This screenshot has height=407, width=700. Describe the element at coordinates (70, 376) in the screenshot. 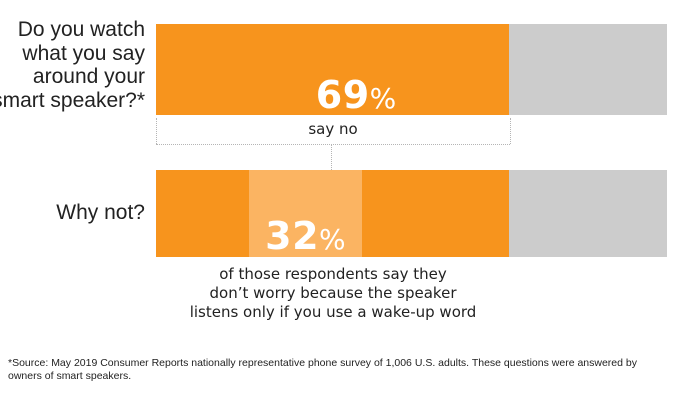

I see `footnote-line: owners of smart speakers.` at that location.